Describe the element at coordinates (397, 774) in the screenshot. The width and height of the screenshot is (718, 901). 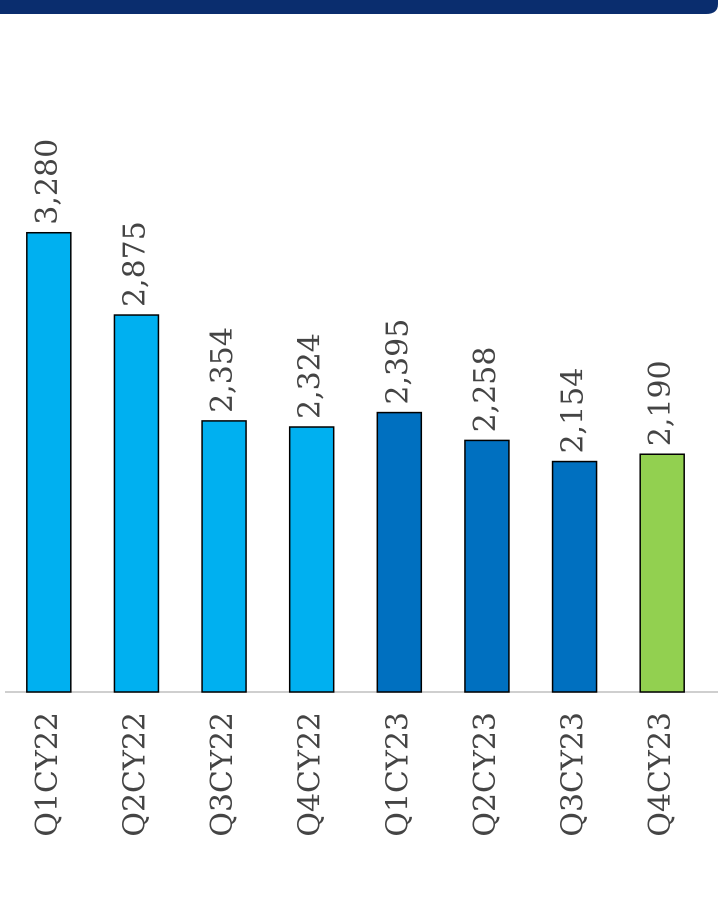
I see `x-tick-label: Q1CY23` at that location.